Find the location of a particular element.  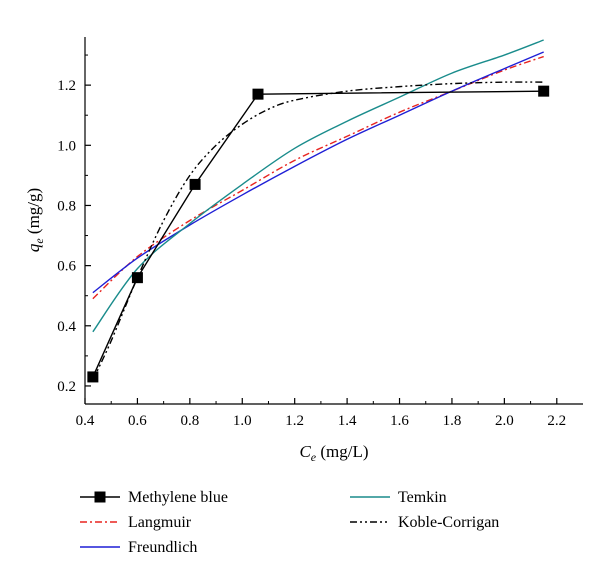

x-axis-title: Ce (mg/L) is located at coordinates (333, 453).